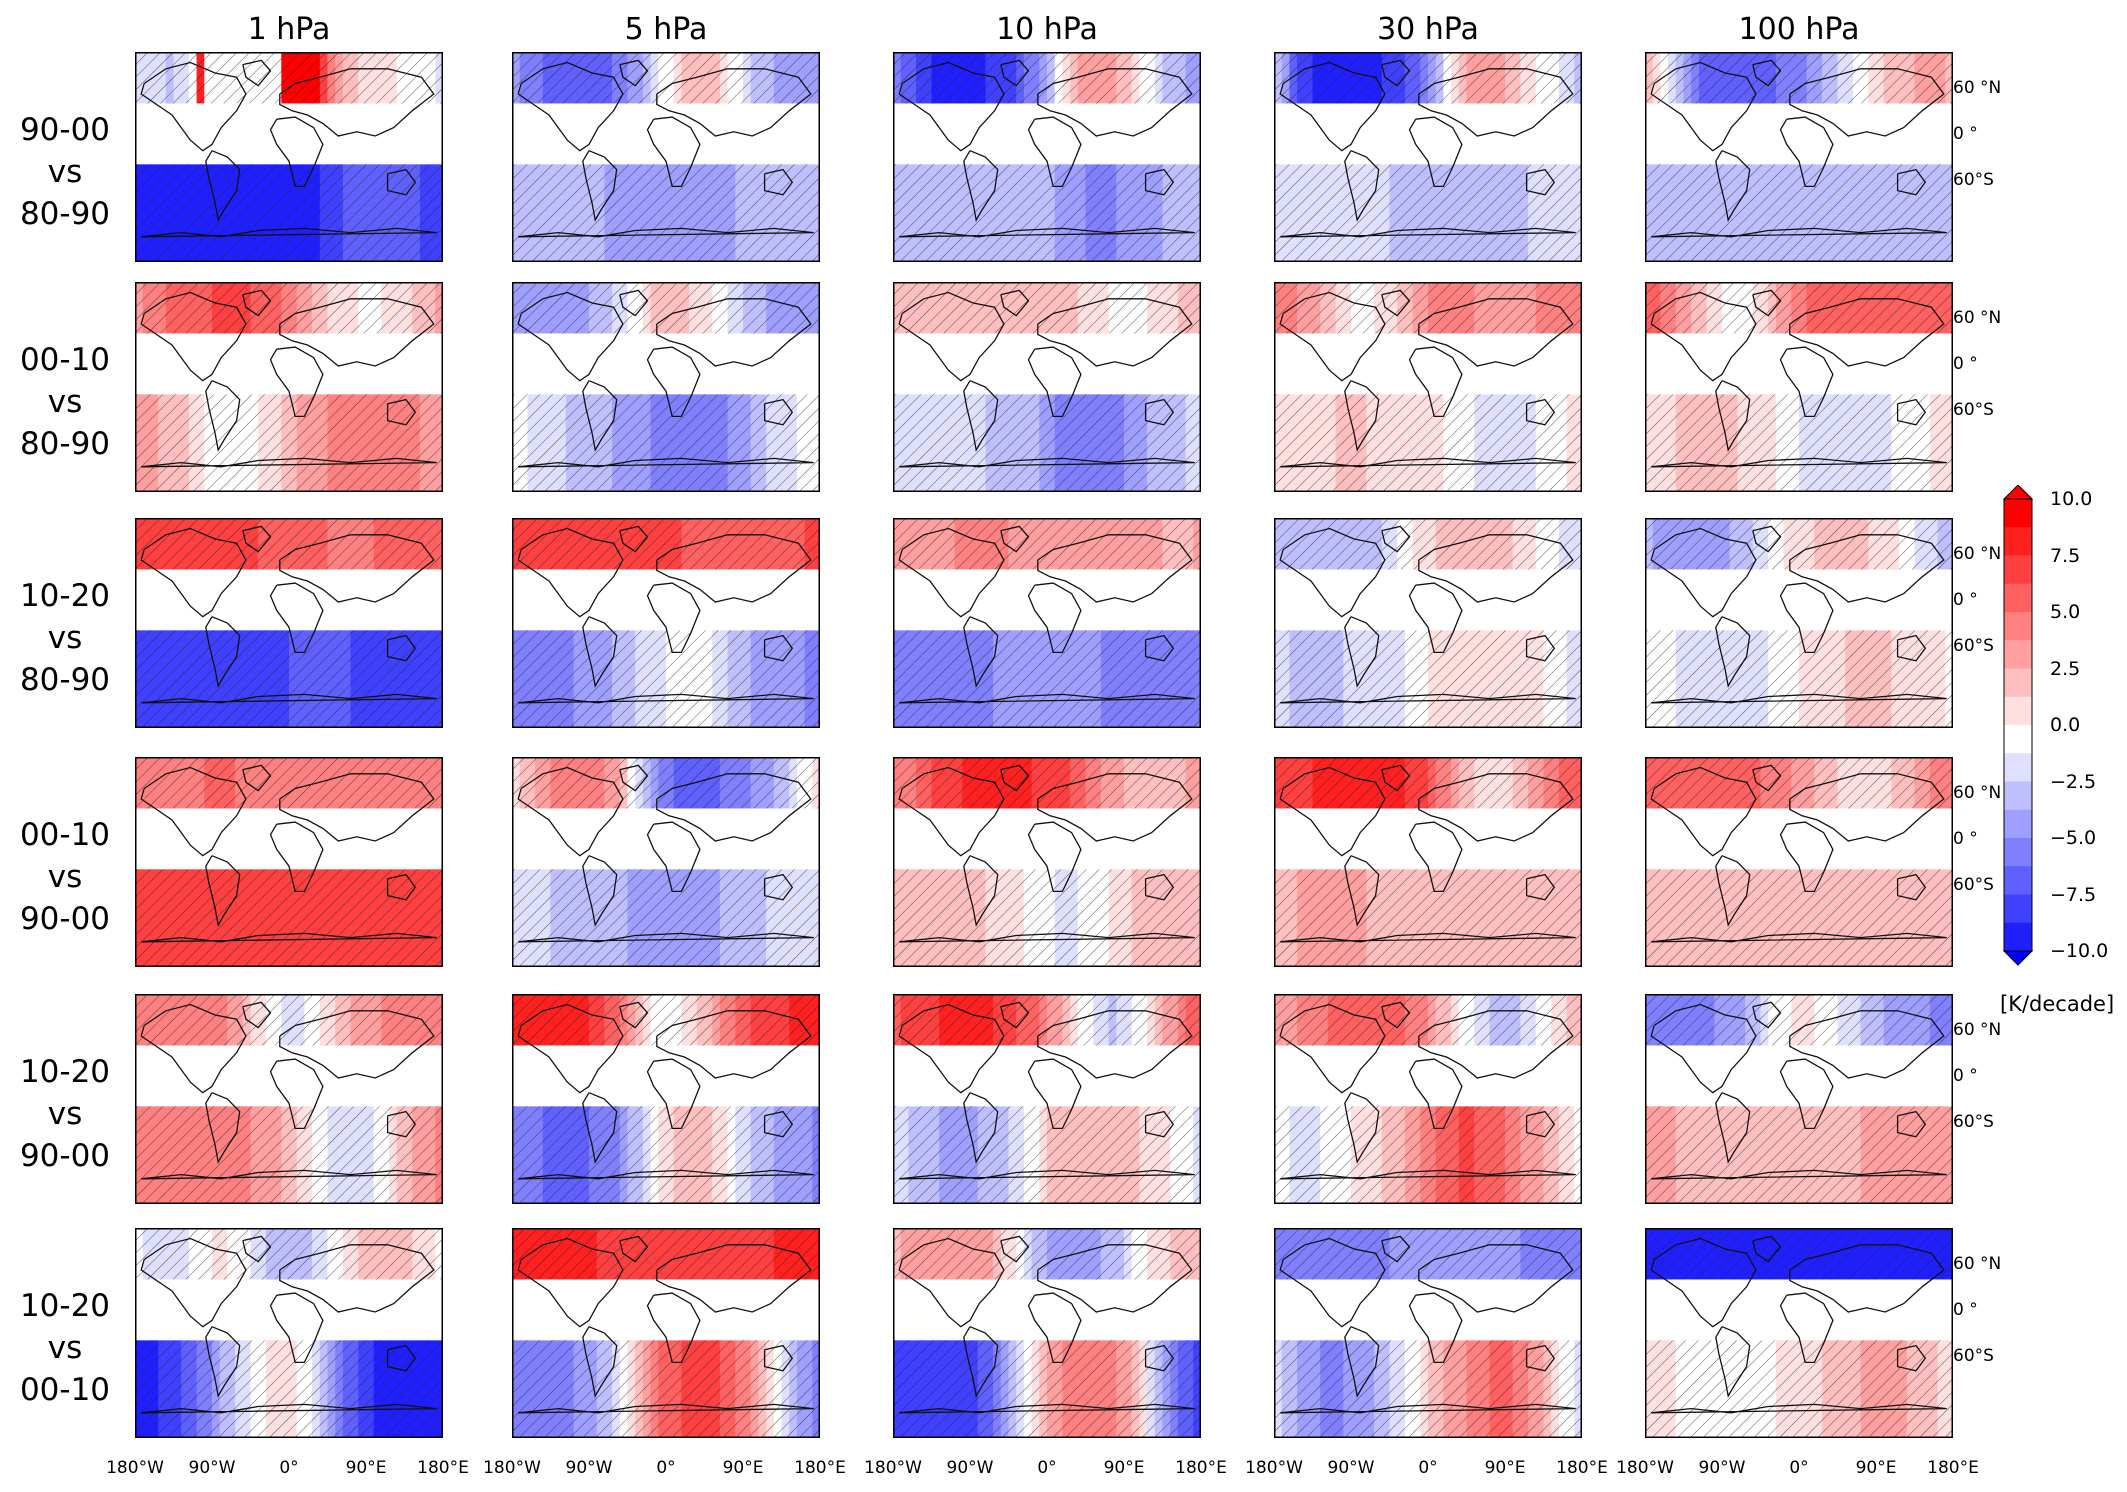 This screenshot has height=1492, width=2127. What do you see at coordinates (1582, 1468) in the screenshot?
I see `longitude-tick-label: 180°E` at bounding box center [1582, 1468].